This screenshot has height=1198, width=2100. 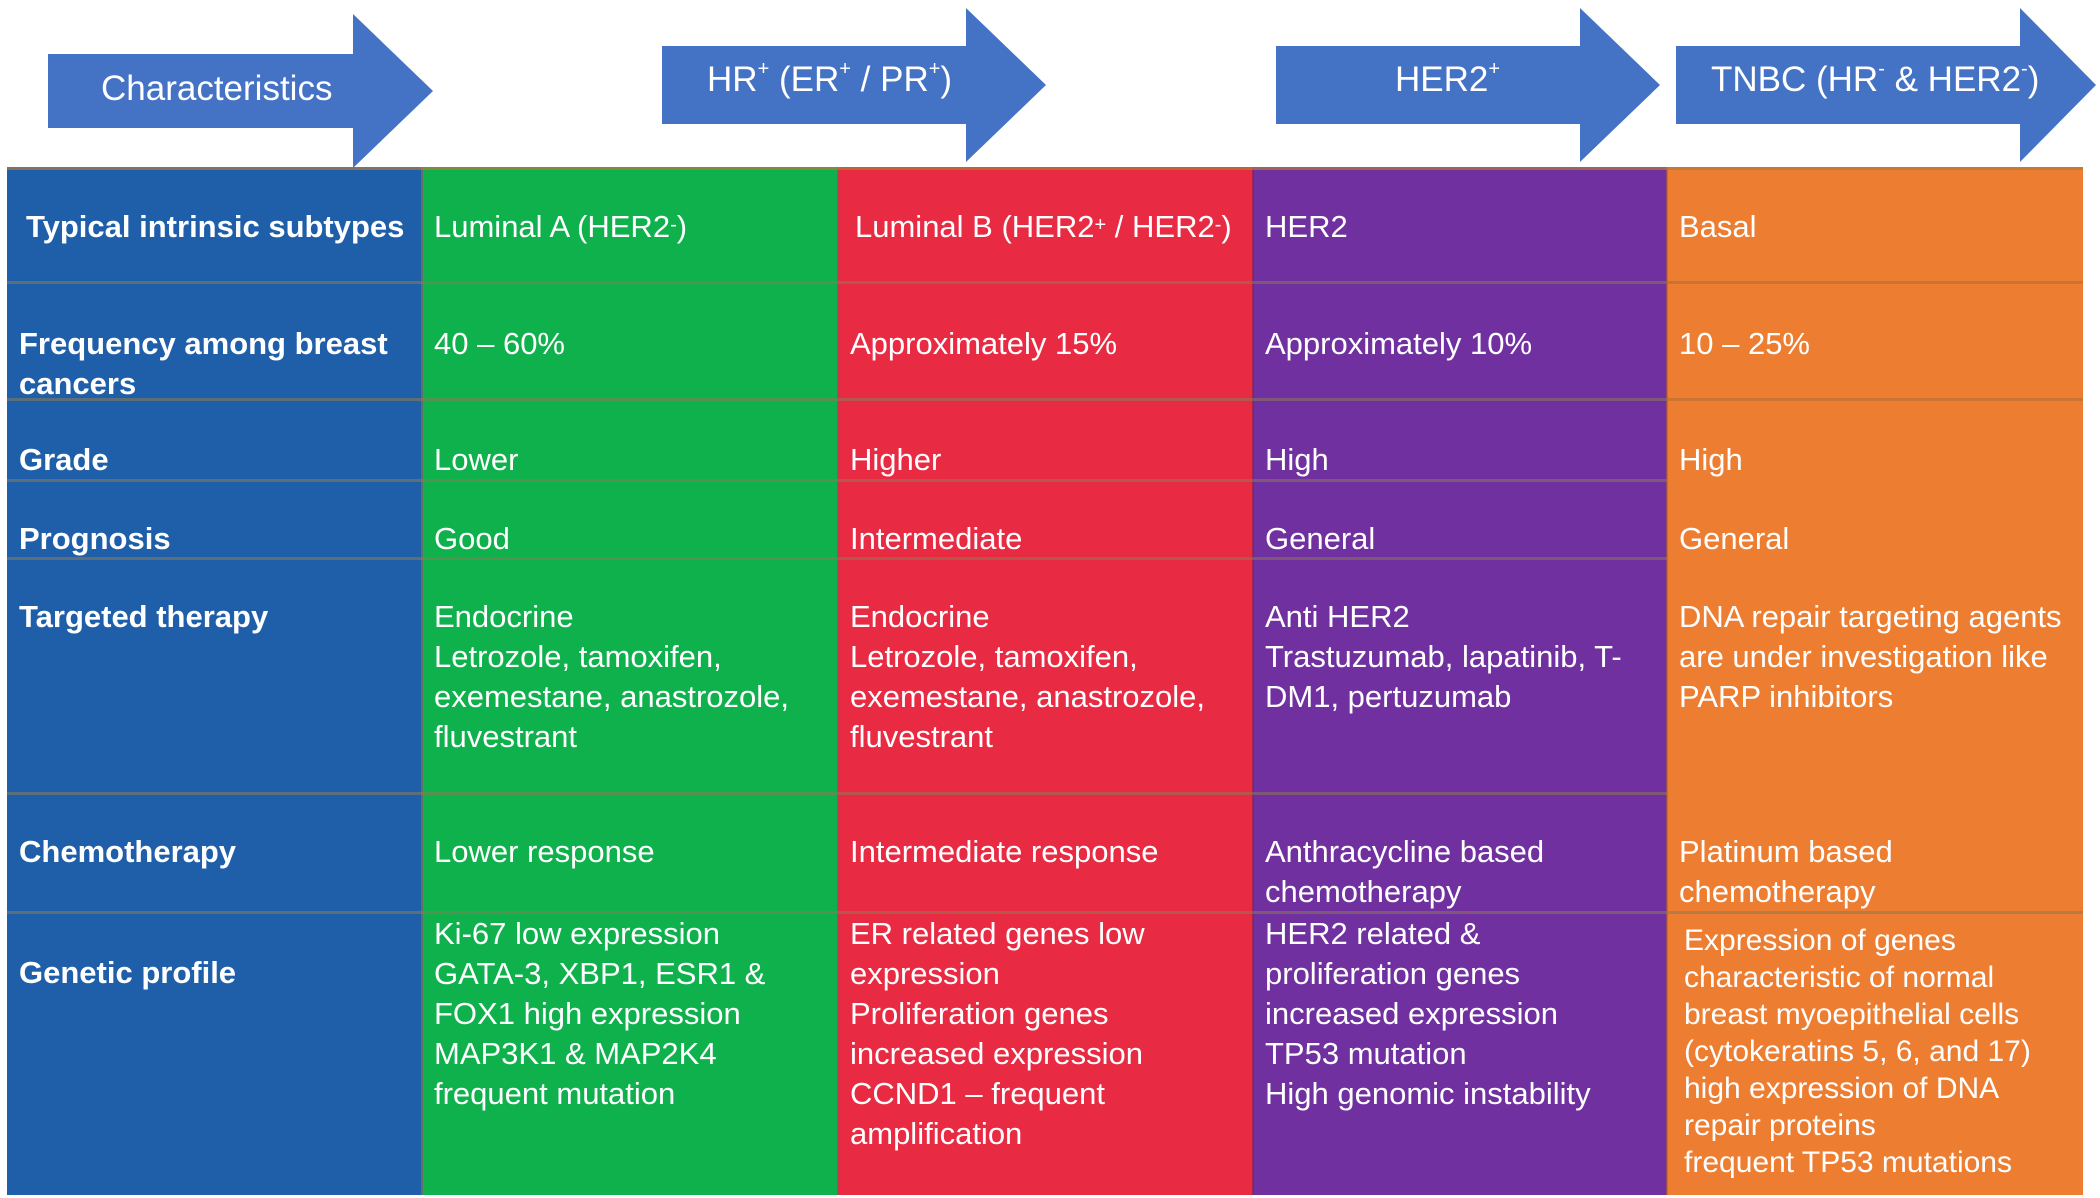 I want to click on therapy-line: Trastuzumab, lapatinib, T-, so click(x=1443, y=656).